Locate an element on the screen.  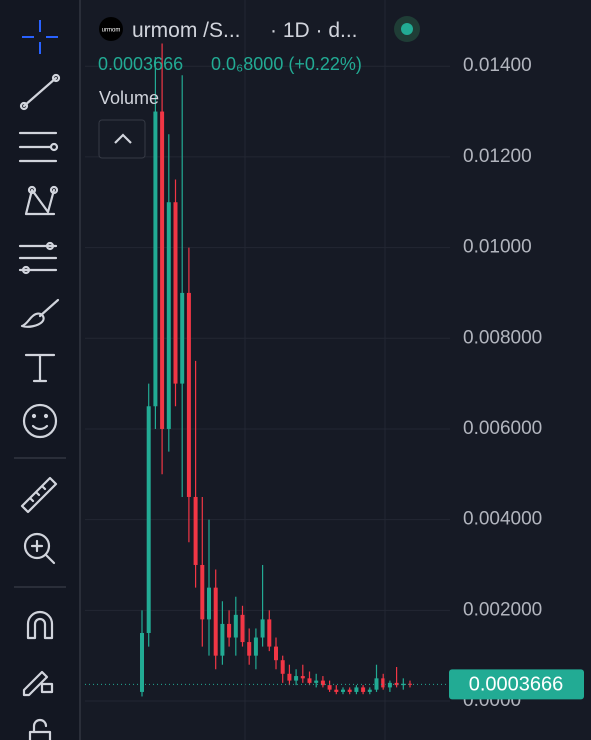
y-tick-label: 0.01000 is located at coordinates (497, 247).